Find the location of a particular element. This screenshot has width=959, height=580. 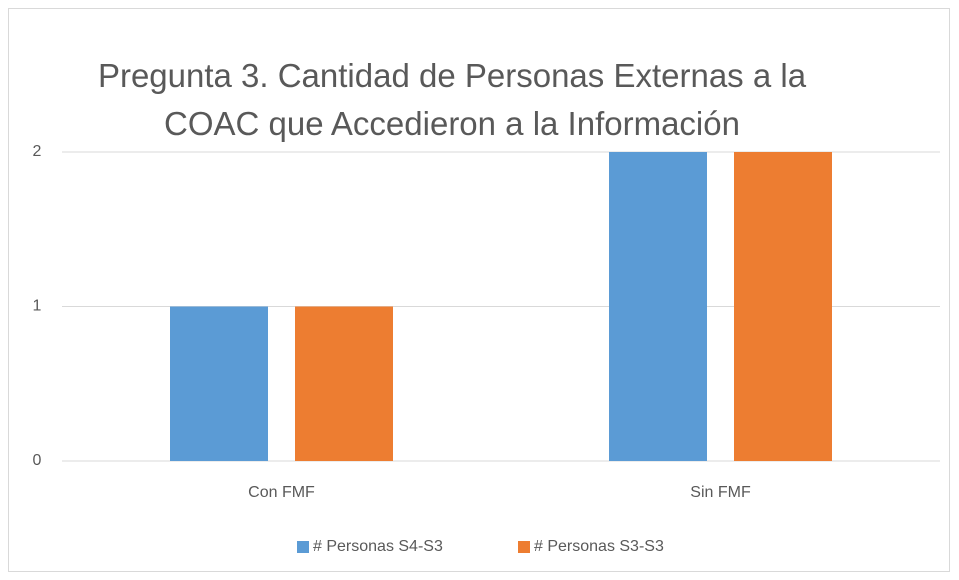

legend-label: # Personas S3-S3 is located at coordinates (599, 546).